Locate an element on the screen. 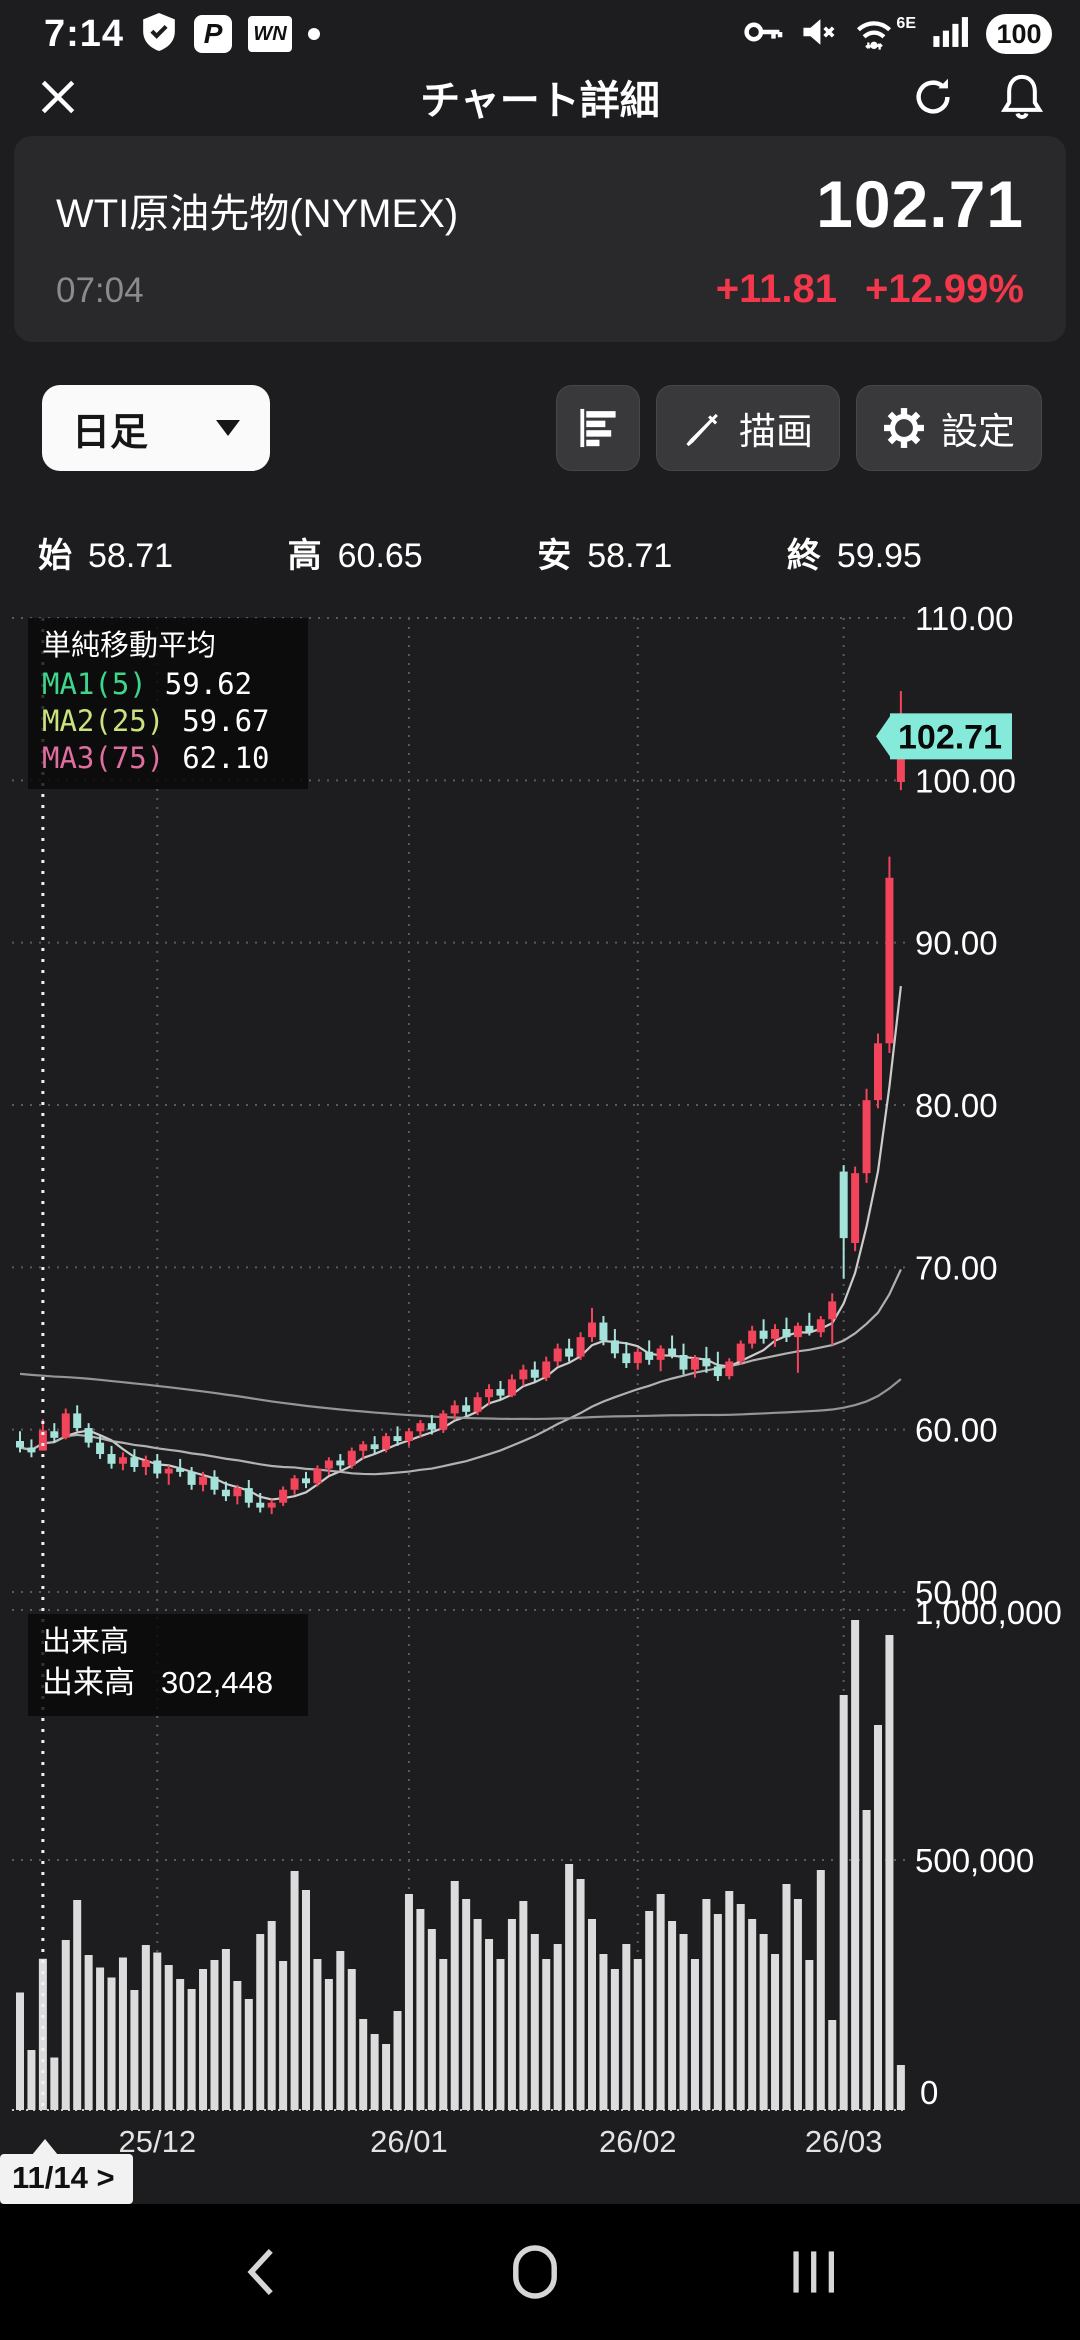 This screenshot has height=2340, width=1080. page-title: チャート詳細 is located at coordinates (540, 101).